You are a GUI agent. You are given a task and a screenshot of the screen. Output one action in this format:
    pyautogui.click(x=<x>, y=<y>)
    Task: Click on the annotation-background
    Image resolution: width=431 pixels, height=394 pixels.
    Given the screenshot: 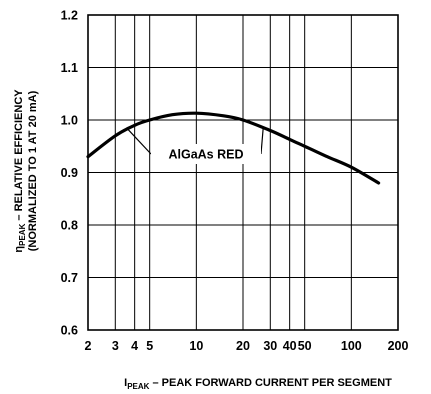 What is the action you would take?
    pyautogui.click(x=206, y=154)
    